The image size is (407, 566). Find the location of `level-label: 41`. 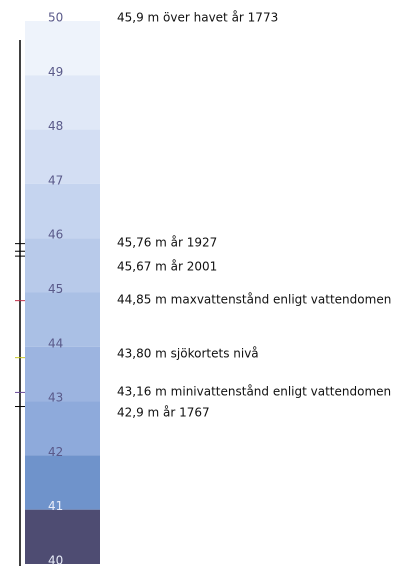

level-label: 41 is located at coordinates (55, 506).